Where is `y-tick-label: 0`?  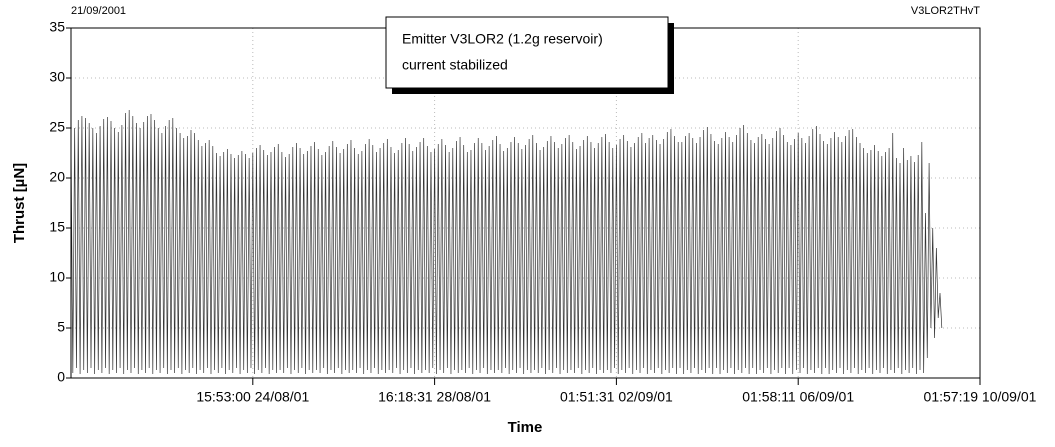 y-tick-label: 0 is located at coordinates (61, 377).